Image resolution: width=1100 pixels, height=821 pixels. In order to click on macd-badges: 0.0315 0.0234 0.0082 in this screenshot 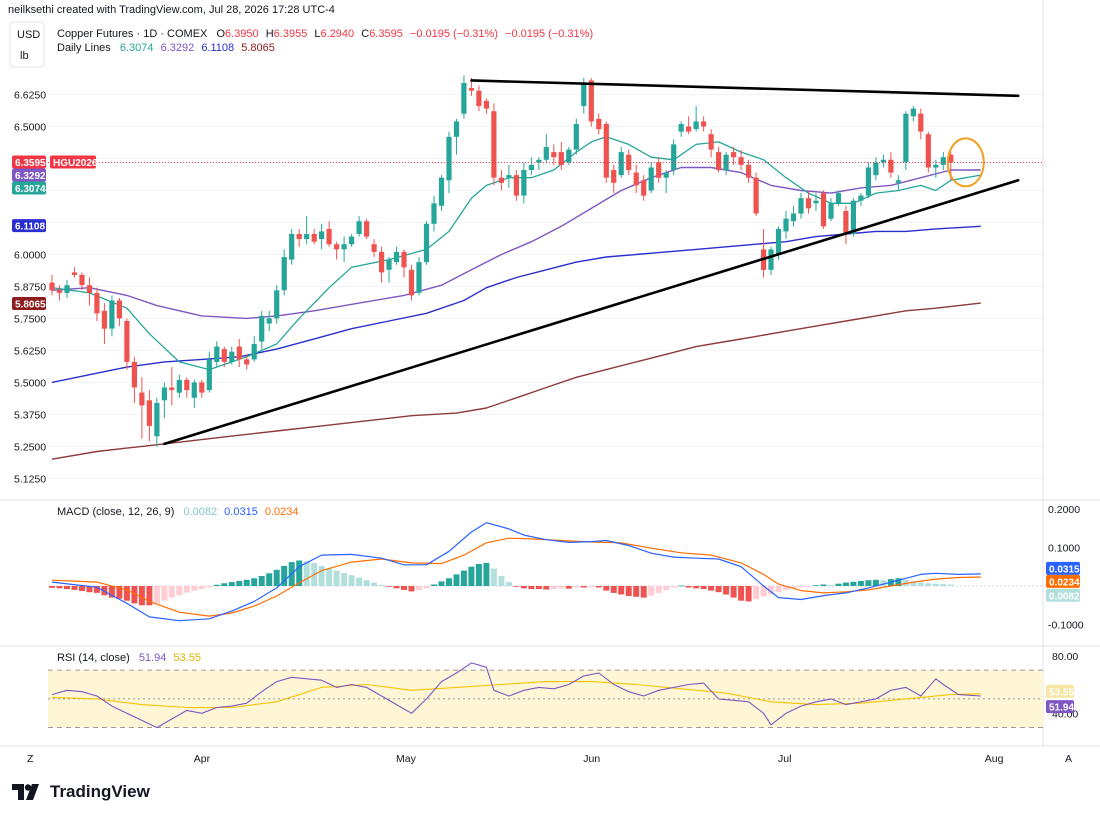, I will do `click(1063, 581)`.